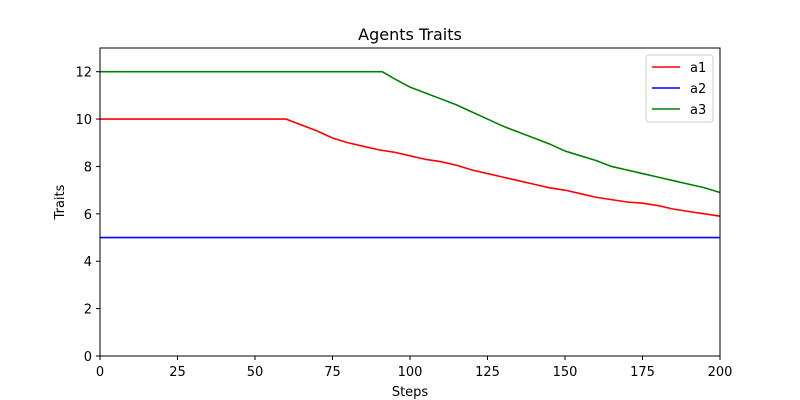 This screenshot has height=400, width=800. I want to click on legend: a1 a2 a3, so click(679, 88).